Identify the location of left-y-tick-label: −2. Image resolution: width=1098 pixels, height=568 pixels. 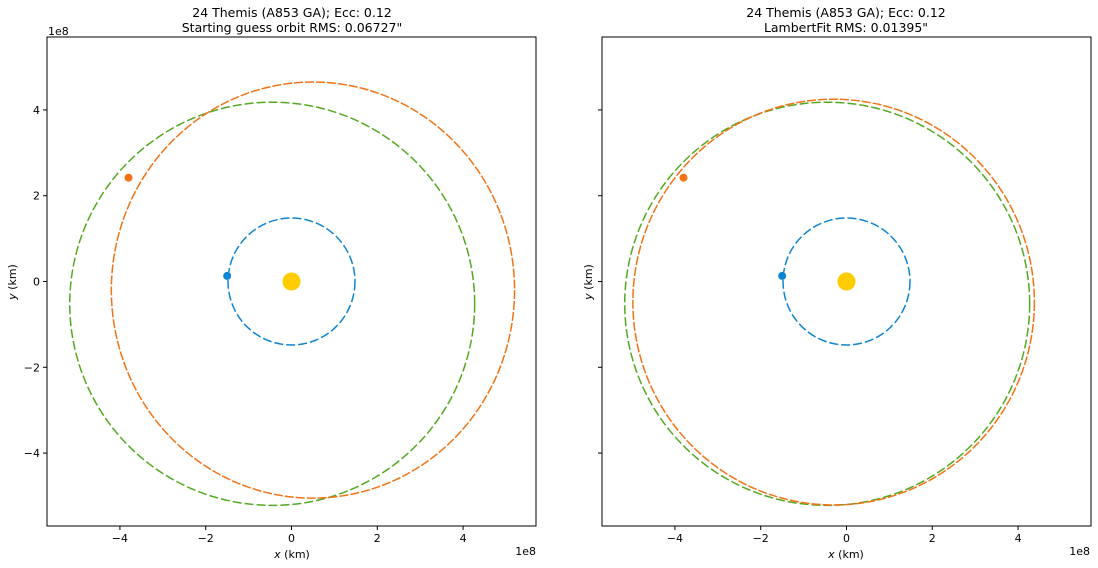
(32, 367).